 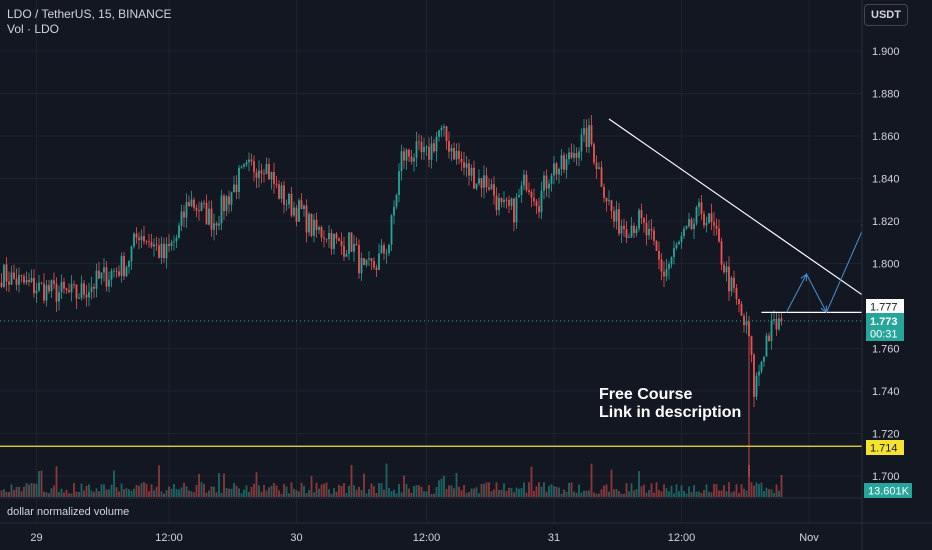 What do you see at coordinates (886, 392) in the screenshot?
I see `y-tick-label: 1.740` at bounding box center [886, 392].